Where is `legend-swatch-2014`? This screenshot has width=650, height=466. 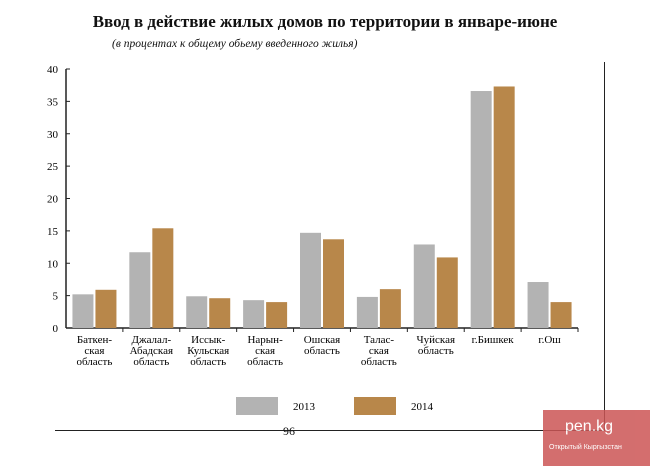
legend-swatch-2014 is located at coordinates (375, 406).